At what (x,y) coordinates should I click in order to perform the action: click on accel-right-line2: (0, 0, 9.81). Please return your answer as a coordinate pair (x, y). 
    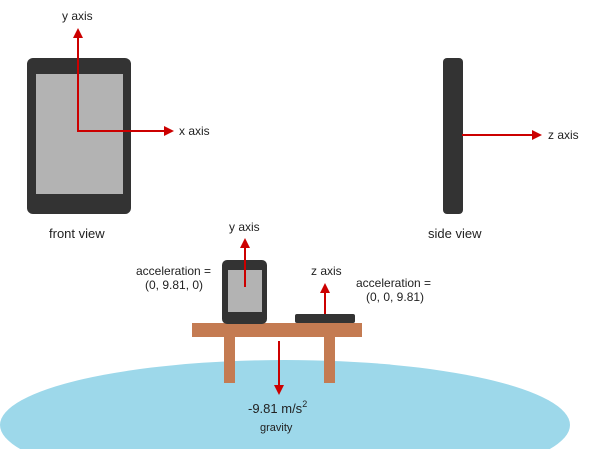
    Looking at the image, I should click on (395, 297).